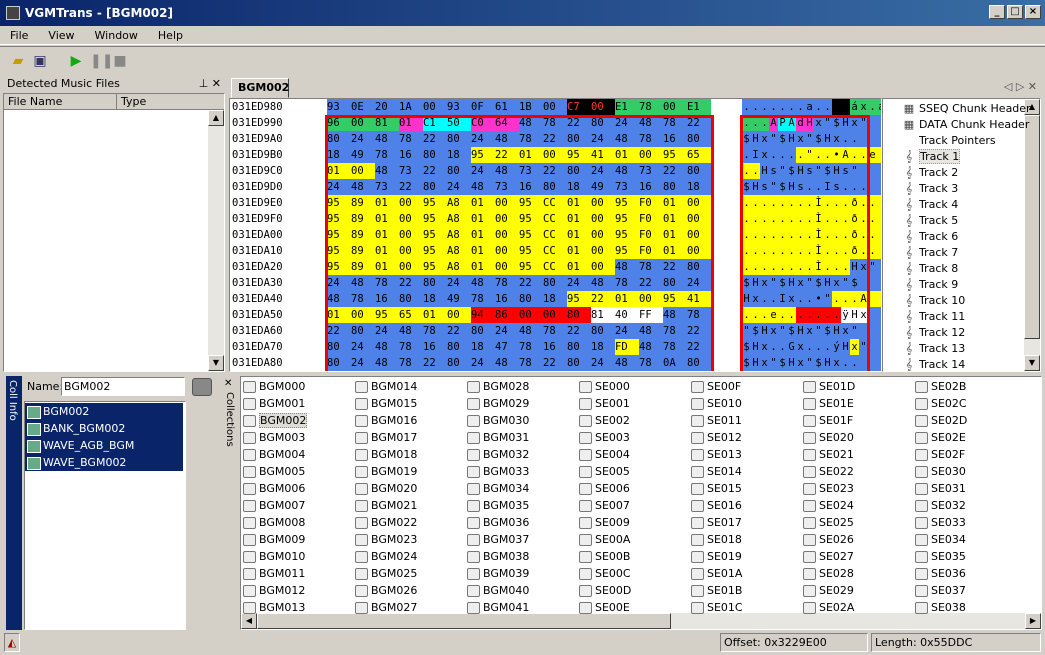  Describe the element at coordinates (603, 171) in the screenshot. I see `hex-byte: 24` at that location.